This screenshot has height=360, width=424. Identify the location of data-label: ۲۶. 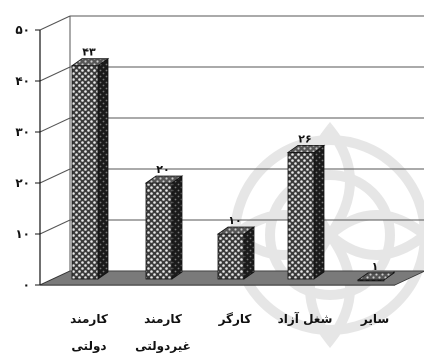
(304, 138).